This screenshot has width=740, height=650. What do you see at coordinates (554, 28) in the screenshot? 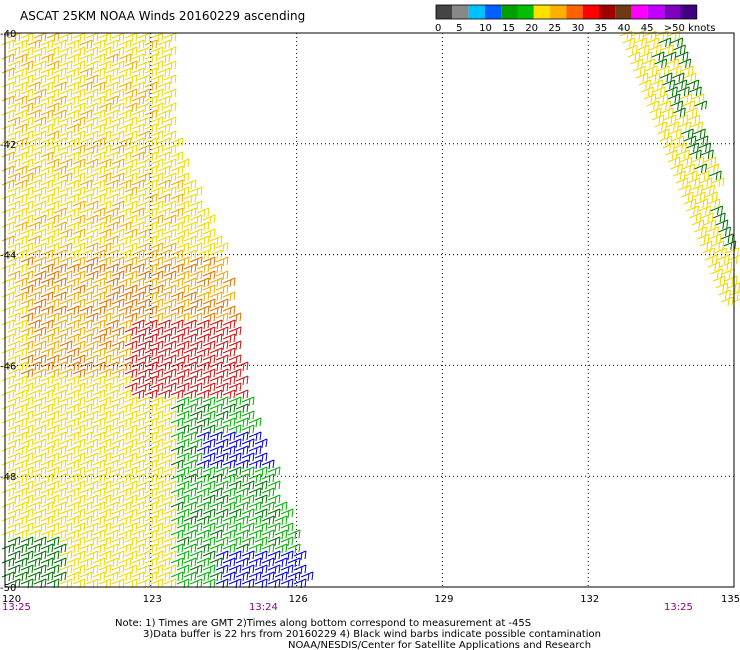
I see `legend-tick-label: 25` at bounding box center [554, 28].